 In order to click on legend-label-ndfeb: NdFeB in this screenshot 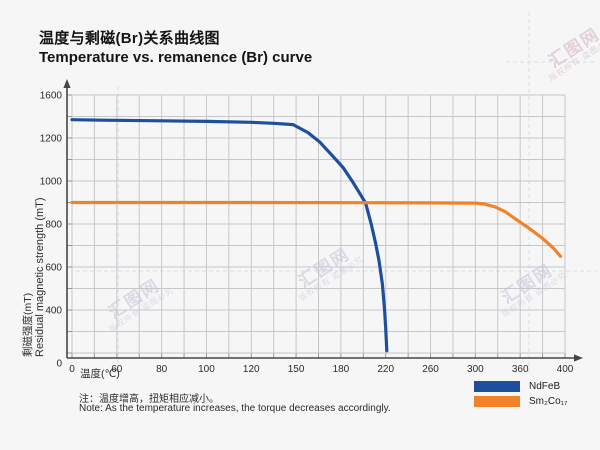, I will do `click(545, 386)`.